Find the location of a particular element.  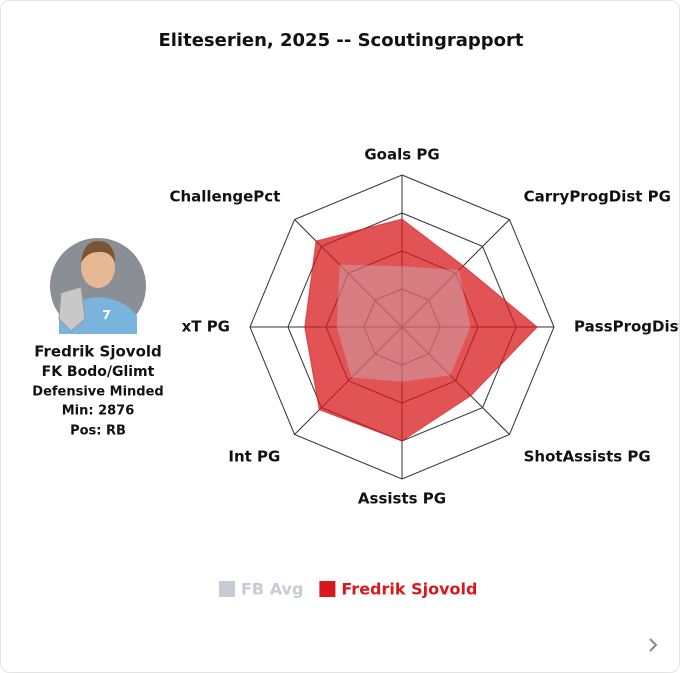

player-name: Fredrik Sjovold is located at coordinates (98, 352).